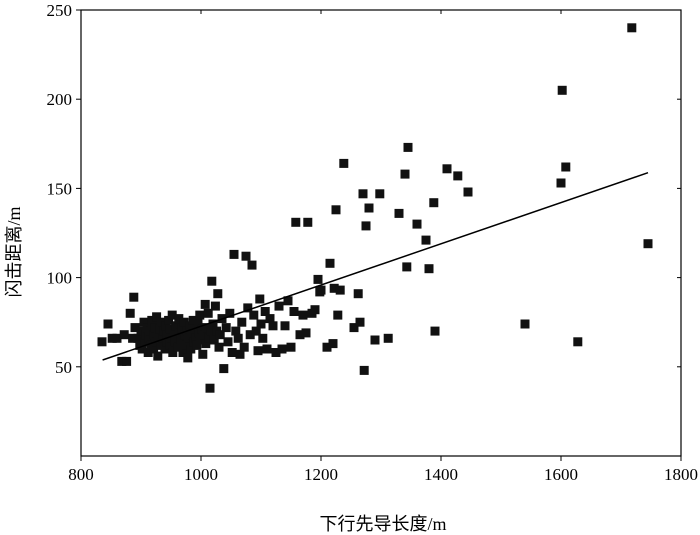 The width and height of the screenshot is (700, 535). I want to click on x-tick-label: 1800, so click(681, 474).